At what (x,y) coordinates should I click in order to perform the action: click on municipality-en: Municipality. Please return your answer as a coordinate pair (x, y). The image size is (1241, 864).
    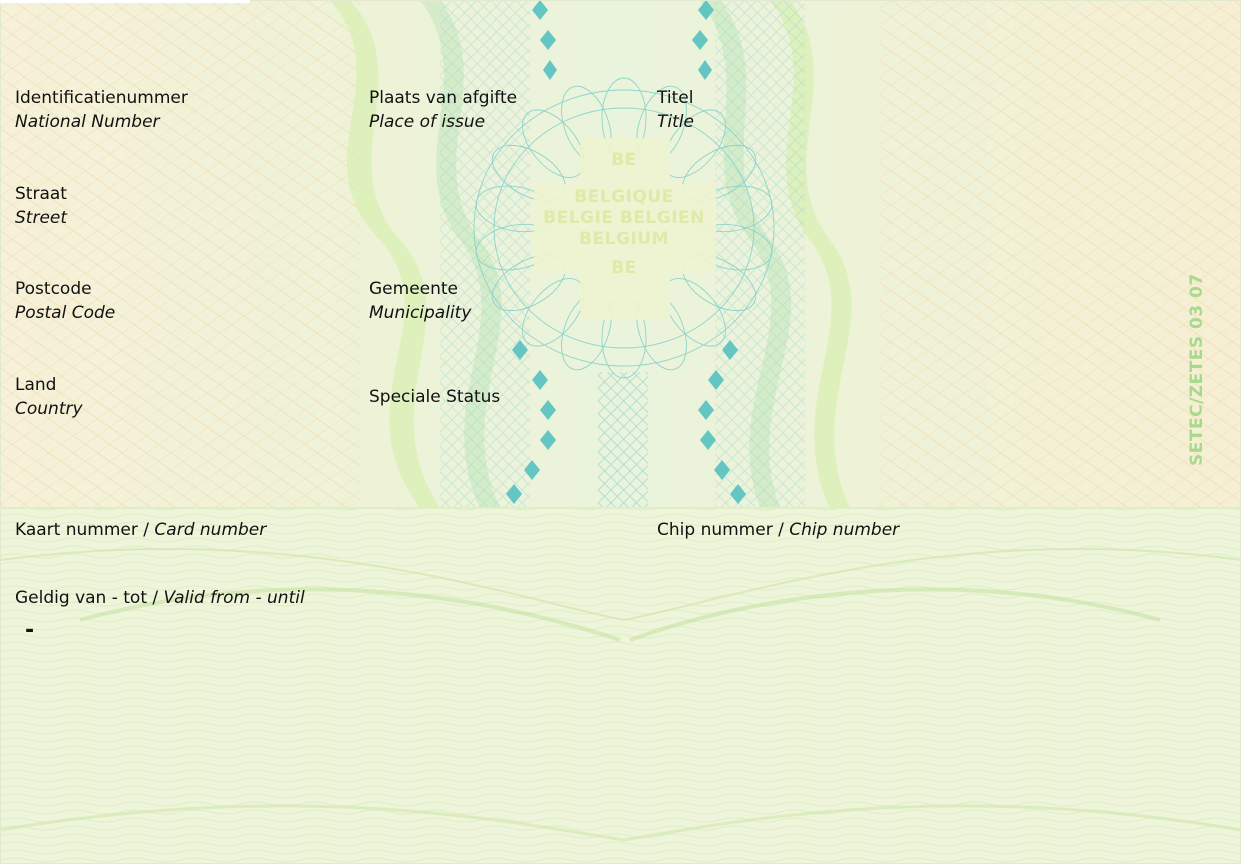
    Looking at the image, I should click on (420, 313).